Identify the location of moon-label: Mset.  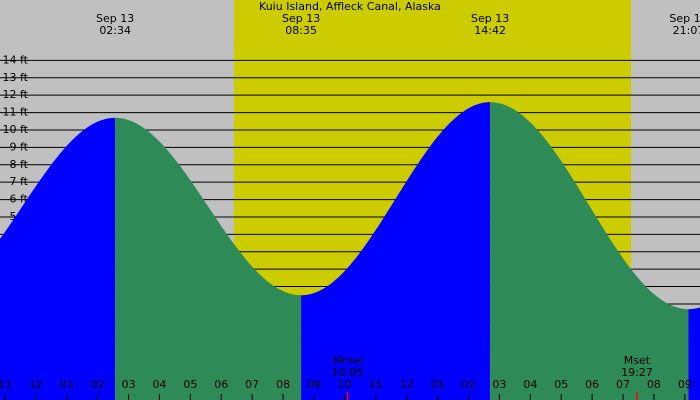
(637, 360).